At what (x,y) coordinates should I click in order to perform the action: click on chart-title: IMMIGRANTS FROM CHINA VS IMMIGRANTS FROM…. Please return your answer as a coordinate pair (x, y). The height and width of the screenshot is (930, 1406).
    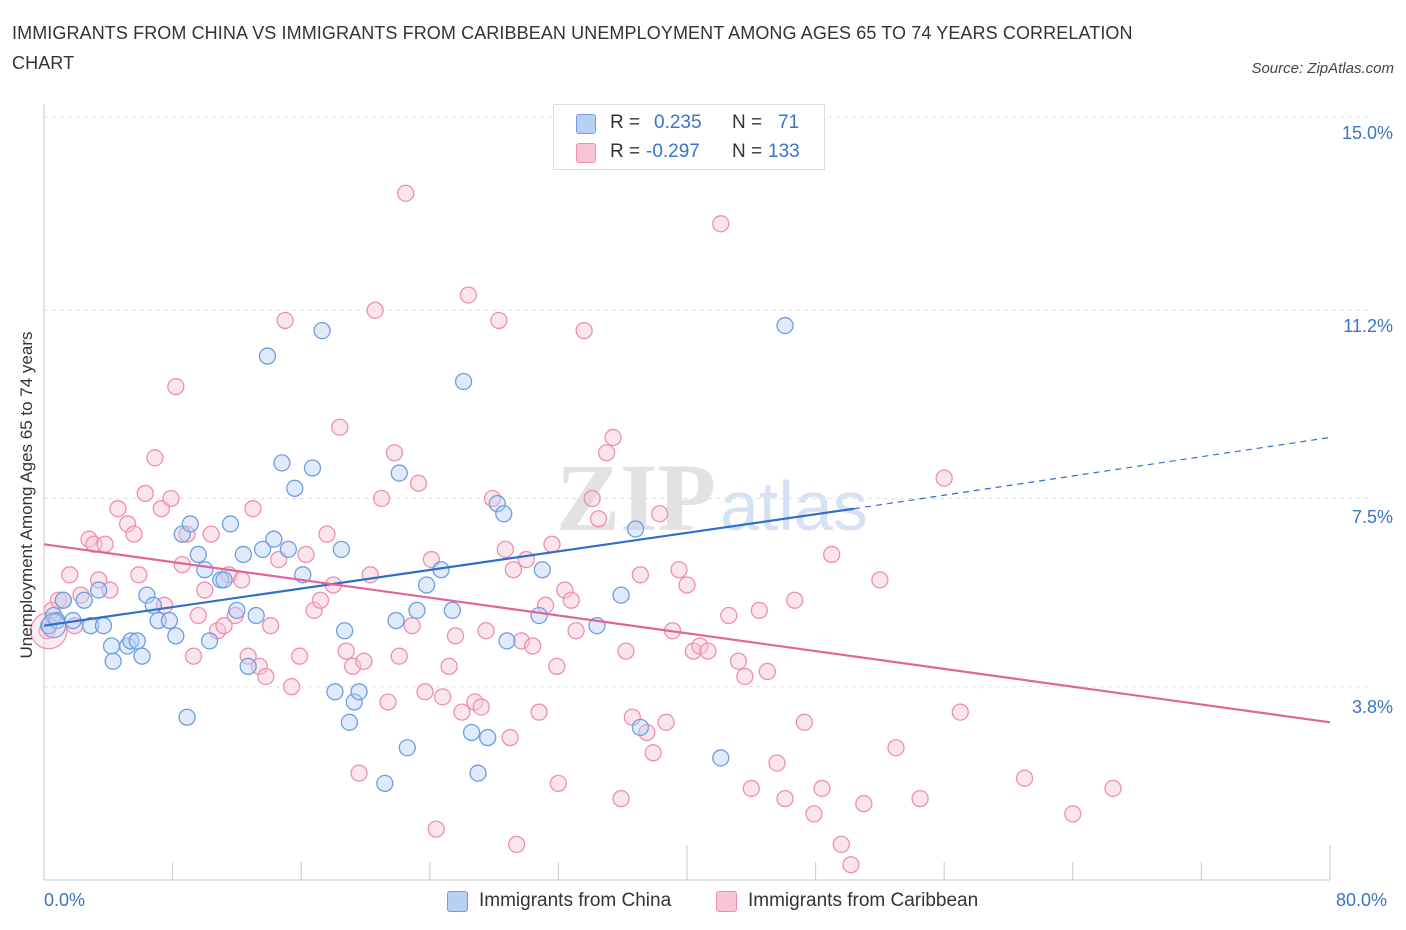
    Looking at the image, I should click on (572, 48).